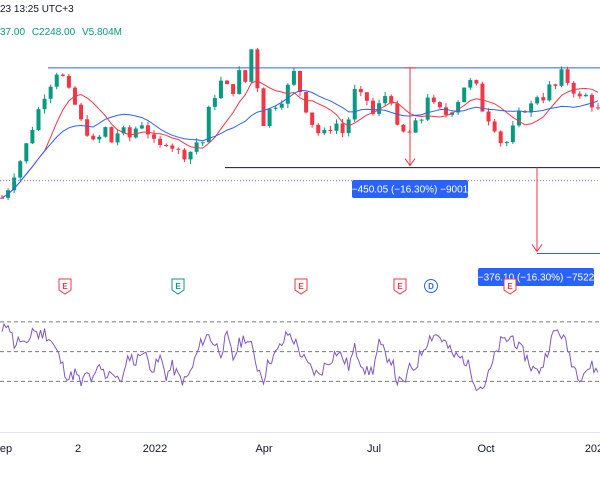  I want to click on time-axis: ep 2 2022 Apr Jul Oct 202, so click(300, 449).